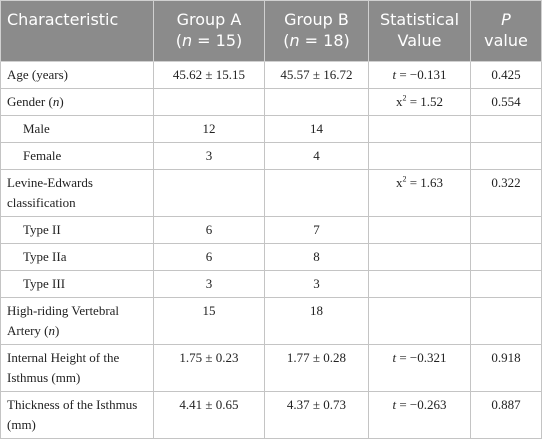 This screenshot has height=439, width=542. I want to click on table-cell: 7, so click(316, 230).